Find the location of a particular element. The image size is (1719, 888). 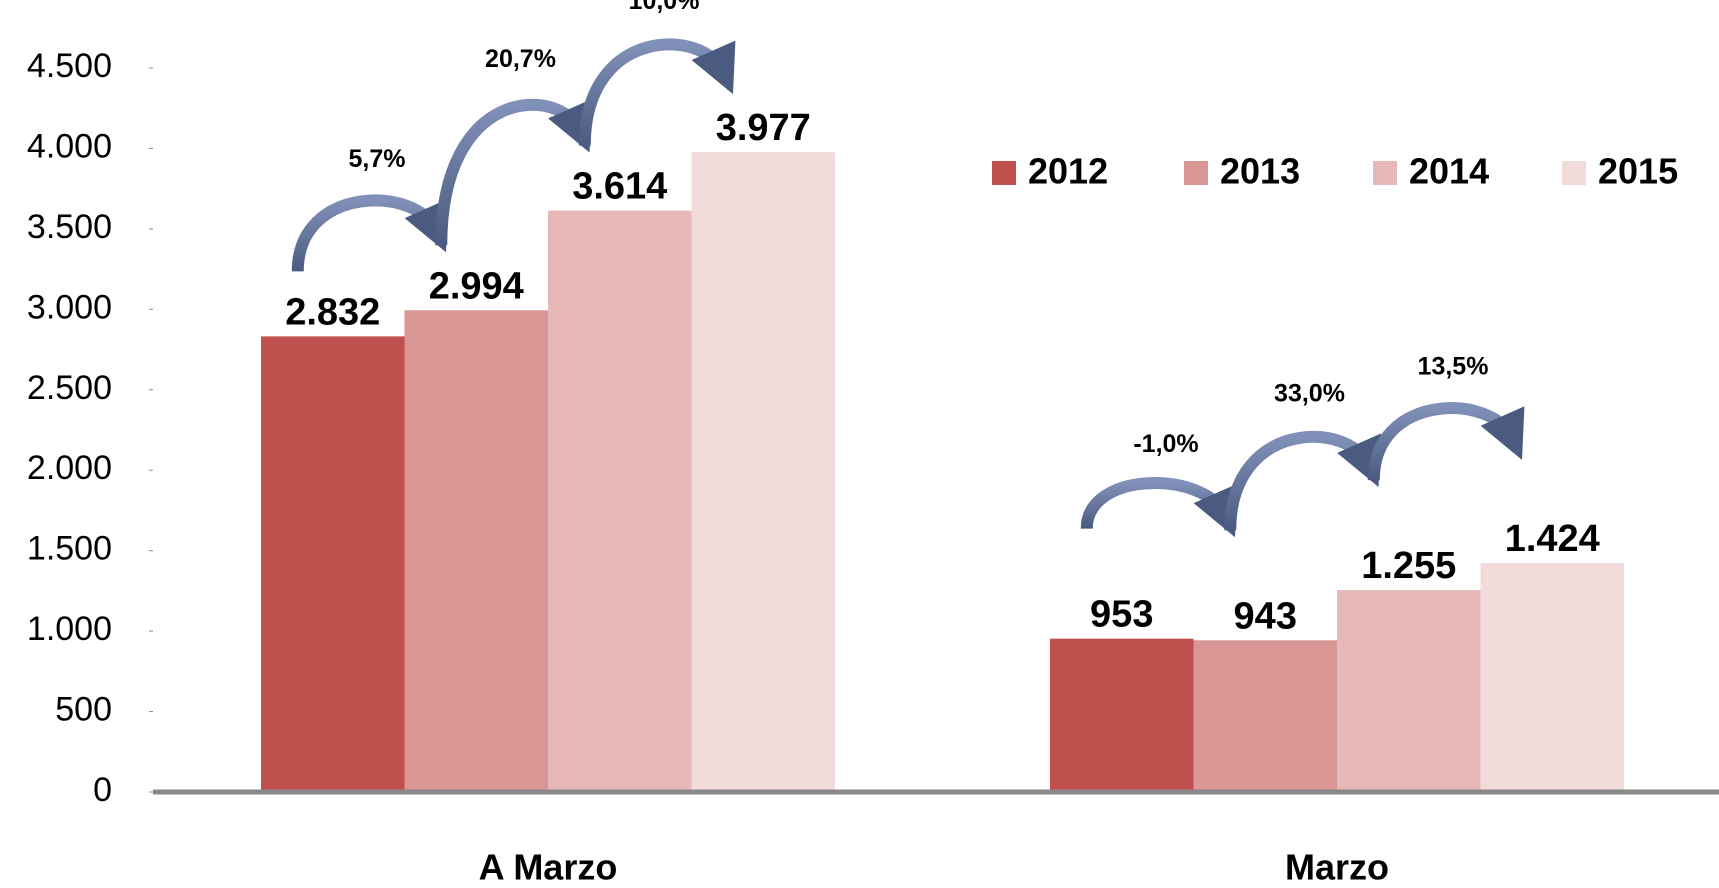

legend-label: 2013 is located at coordinates (1260, 171).